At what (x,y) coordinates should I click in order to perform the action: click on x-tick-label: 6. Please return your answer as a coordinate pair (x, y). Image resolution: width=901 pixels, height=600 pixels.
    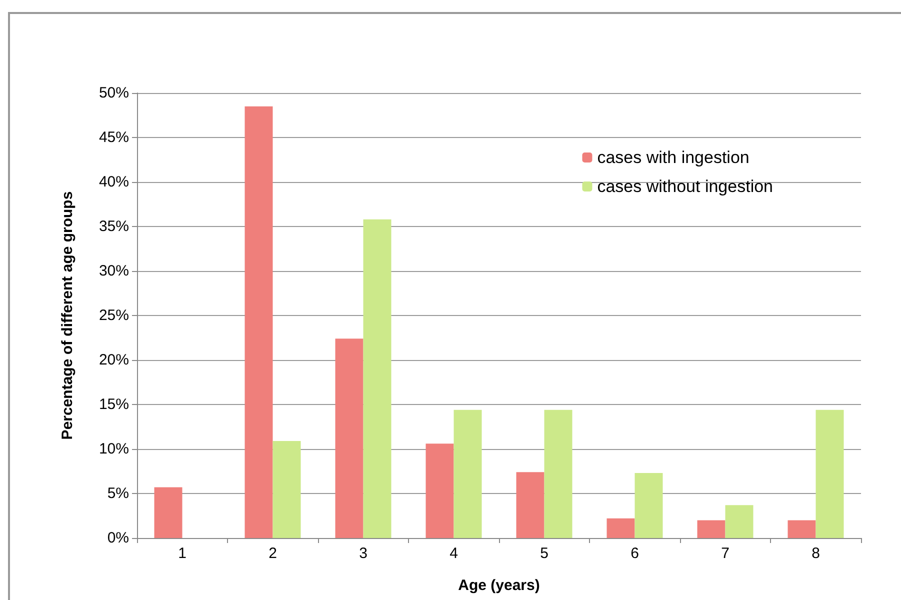
    Looking at the image, I should click on (634, 553).